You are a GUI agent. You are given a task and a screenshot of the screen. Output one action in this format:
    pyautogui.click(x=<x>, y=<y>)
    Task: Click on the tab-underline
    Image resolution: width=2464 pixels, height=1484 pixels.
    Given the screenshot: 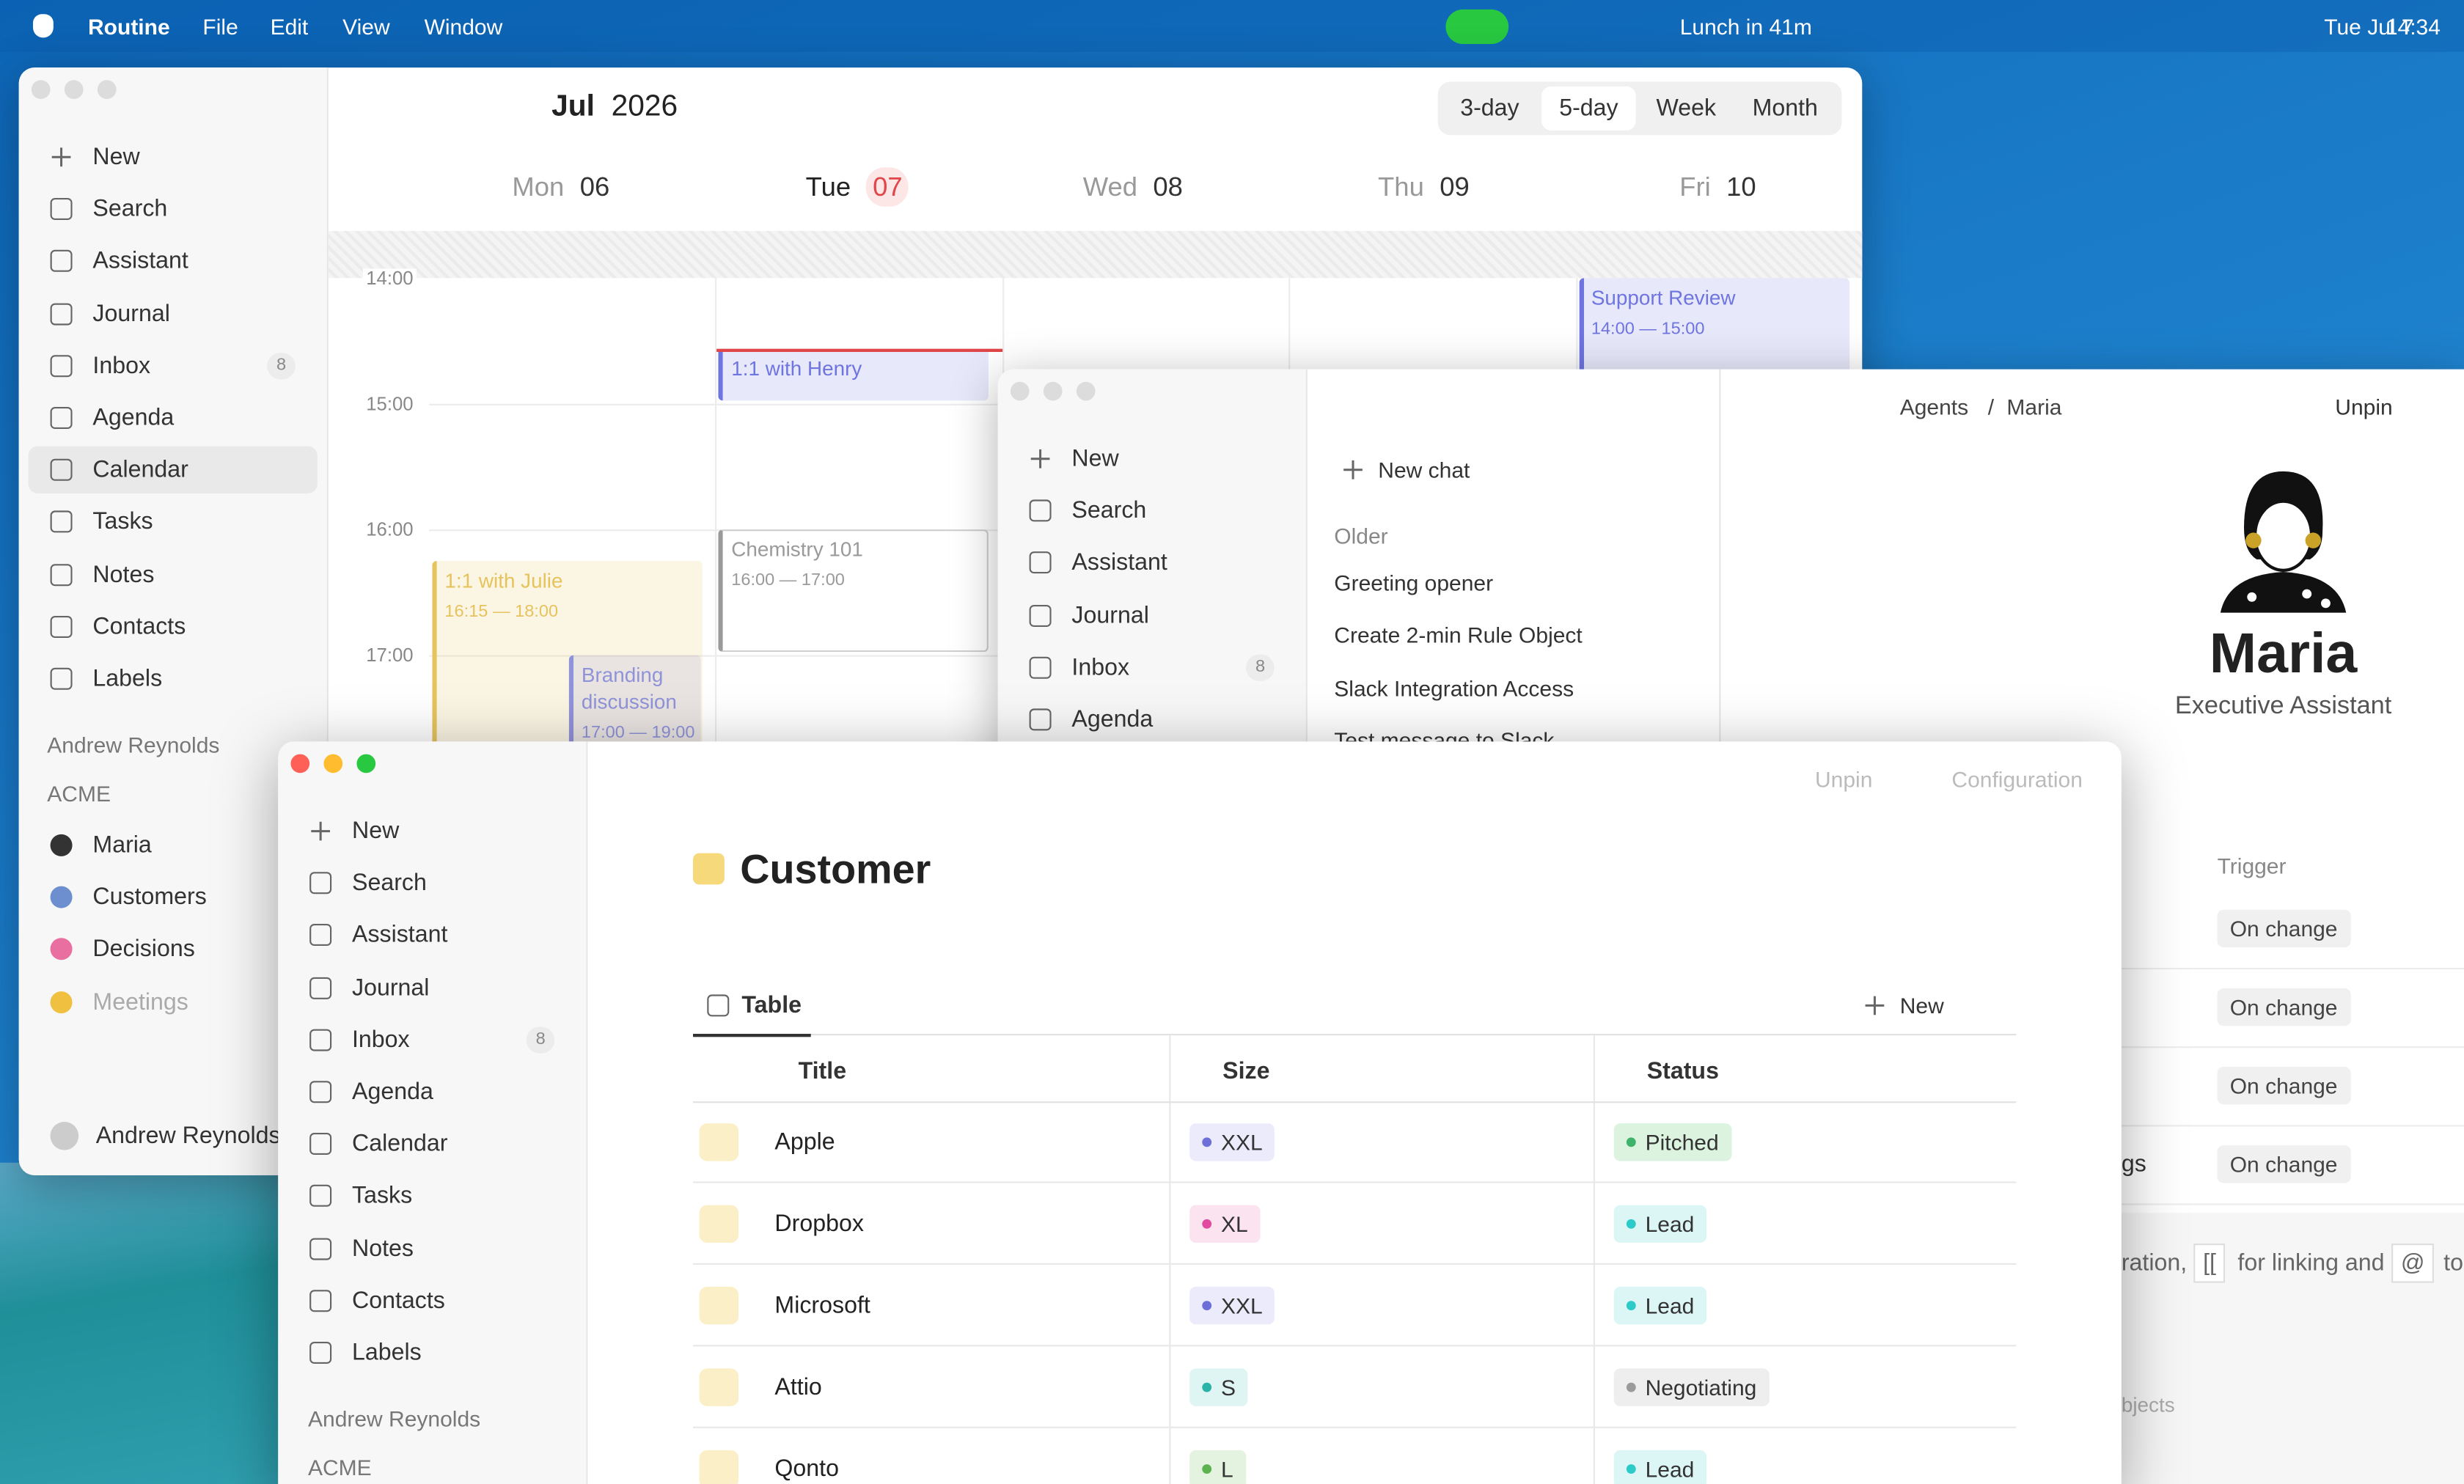 What is the action you would take?
    pyautogui.click(x=752, y=1035)
    